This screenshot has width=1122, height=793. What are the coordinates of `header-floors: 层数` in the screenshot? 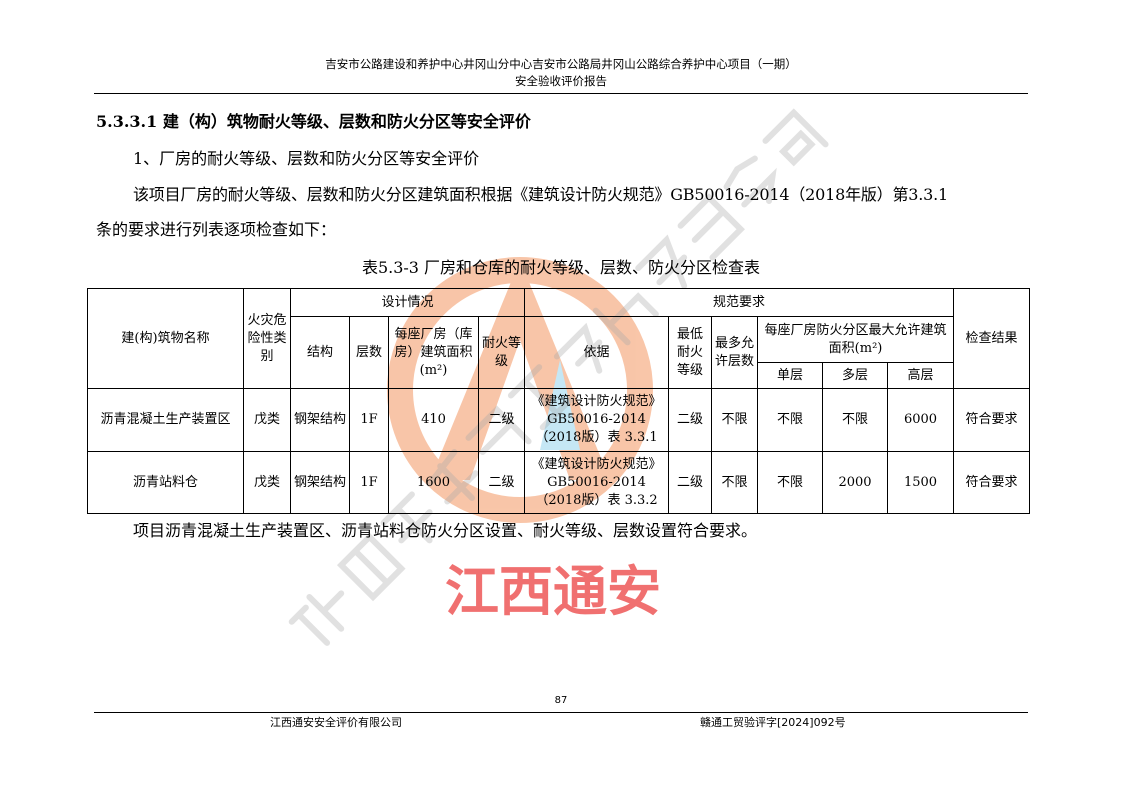 It's located at (369, 352).